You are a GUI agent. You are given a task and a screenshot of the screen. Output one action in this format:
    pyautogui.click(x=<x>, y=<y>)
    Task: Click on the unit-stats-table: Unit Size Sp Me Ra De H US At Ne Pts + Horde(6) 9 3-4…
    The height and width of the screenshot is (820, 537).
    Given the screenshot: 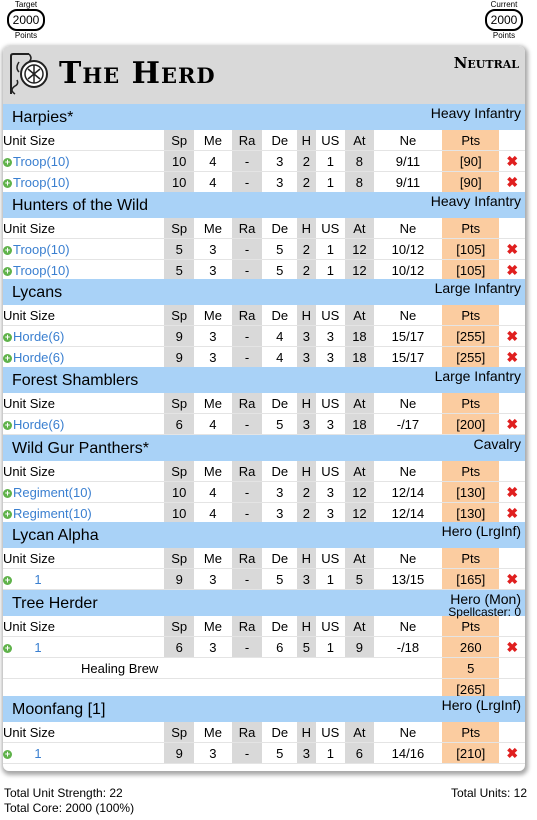 What is the action you would take?
    pyautogui.click(x=264, y=336)
    